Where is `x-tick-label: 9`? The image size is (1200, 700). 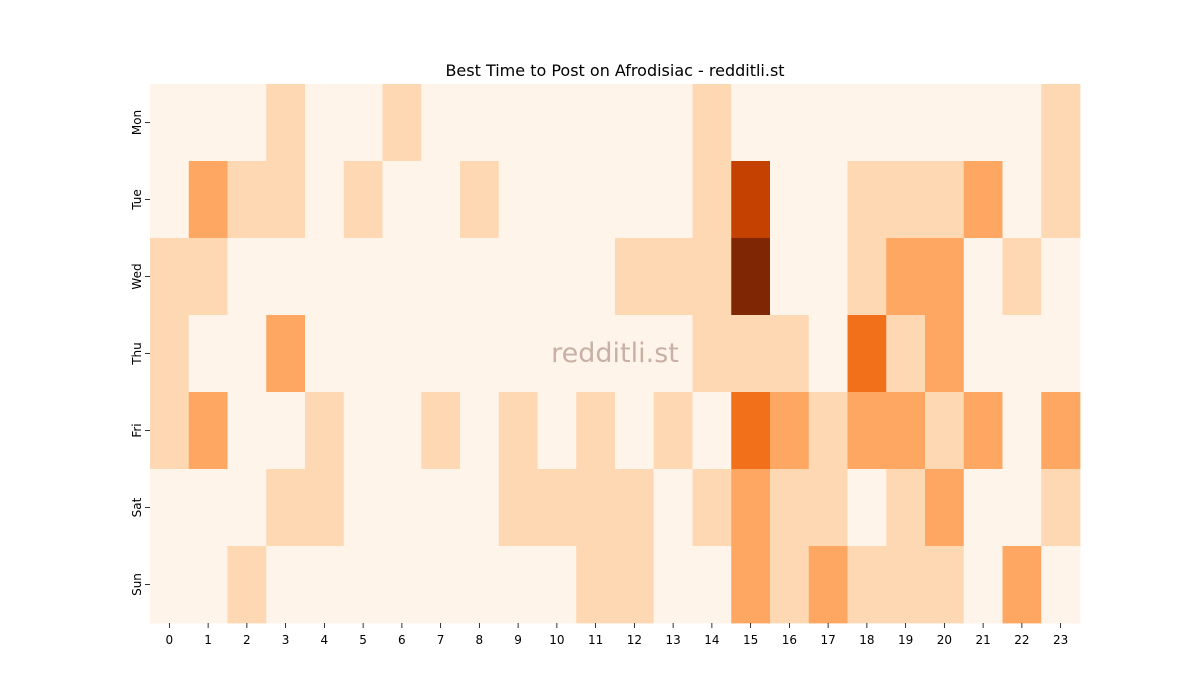 x-tick-label: 9 is located at coordinates (518, 640).